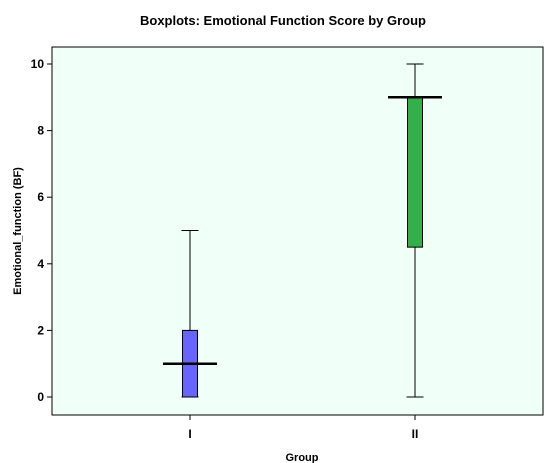 The width and height of the screenshot is (546, 463). What do you see at coordinates (415, 172) in the screenshot?
I see `box` at bounding box center [415, 172].